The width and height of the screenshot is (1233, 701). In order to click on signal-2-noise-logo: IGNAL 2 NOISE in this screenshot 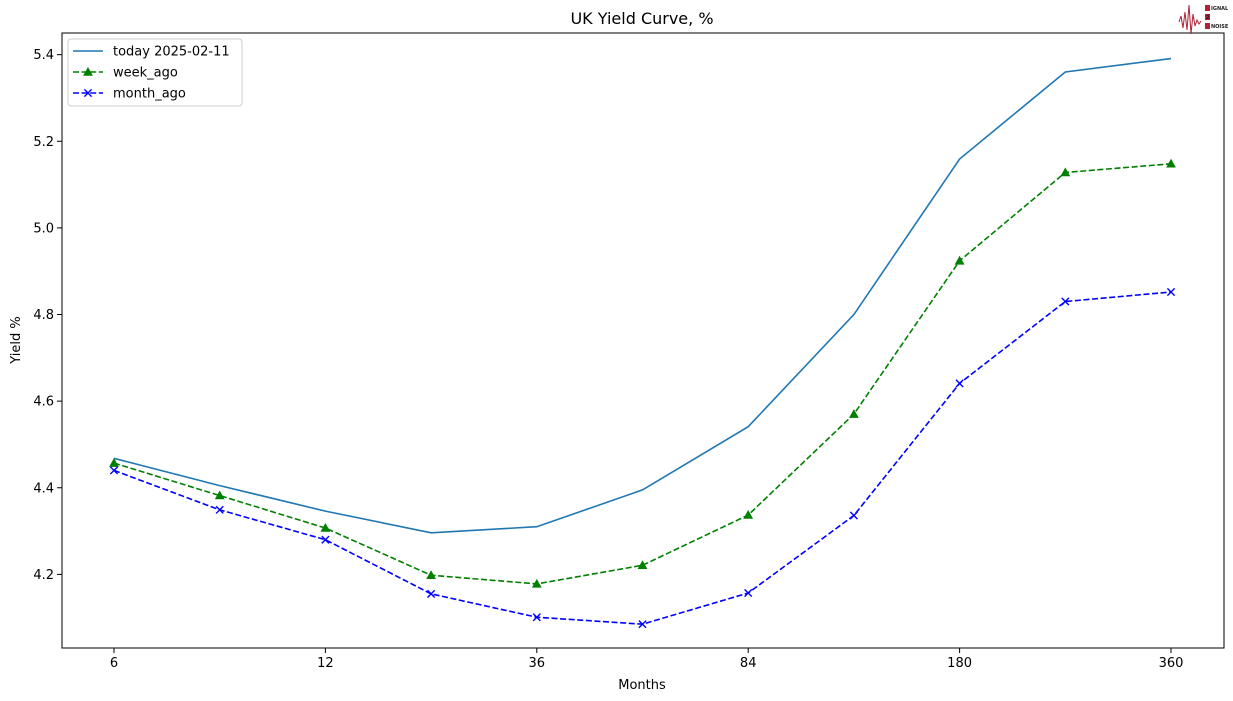, I will do `click(1203, 19)`.